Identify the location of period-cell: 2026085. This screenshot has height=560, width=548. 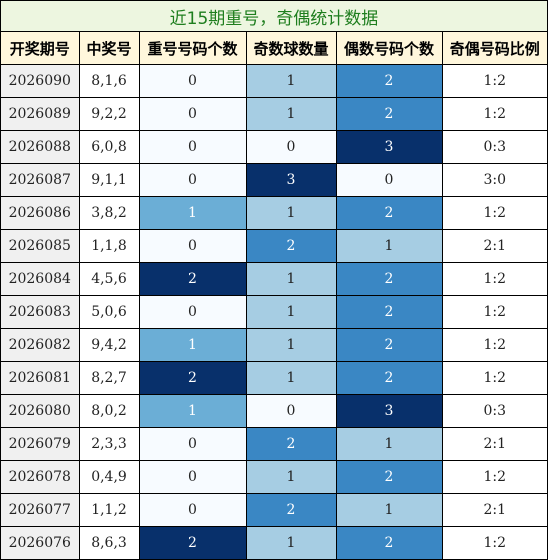
(40, 246).